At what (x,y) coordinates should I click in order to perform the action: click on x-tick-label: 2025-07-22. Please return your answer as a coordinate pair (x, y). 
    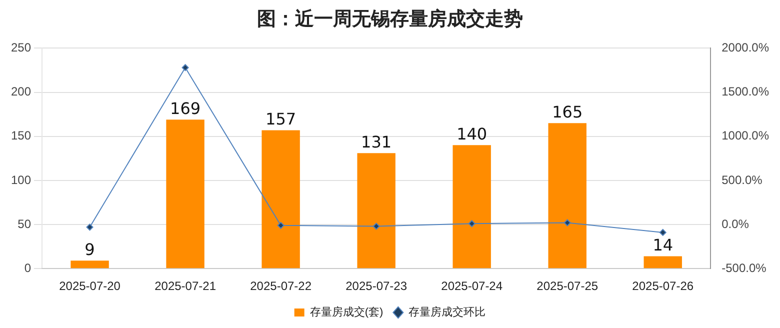
    Looking at the image, I should click on (281, 286).